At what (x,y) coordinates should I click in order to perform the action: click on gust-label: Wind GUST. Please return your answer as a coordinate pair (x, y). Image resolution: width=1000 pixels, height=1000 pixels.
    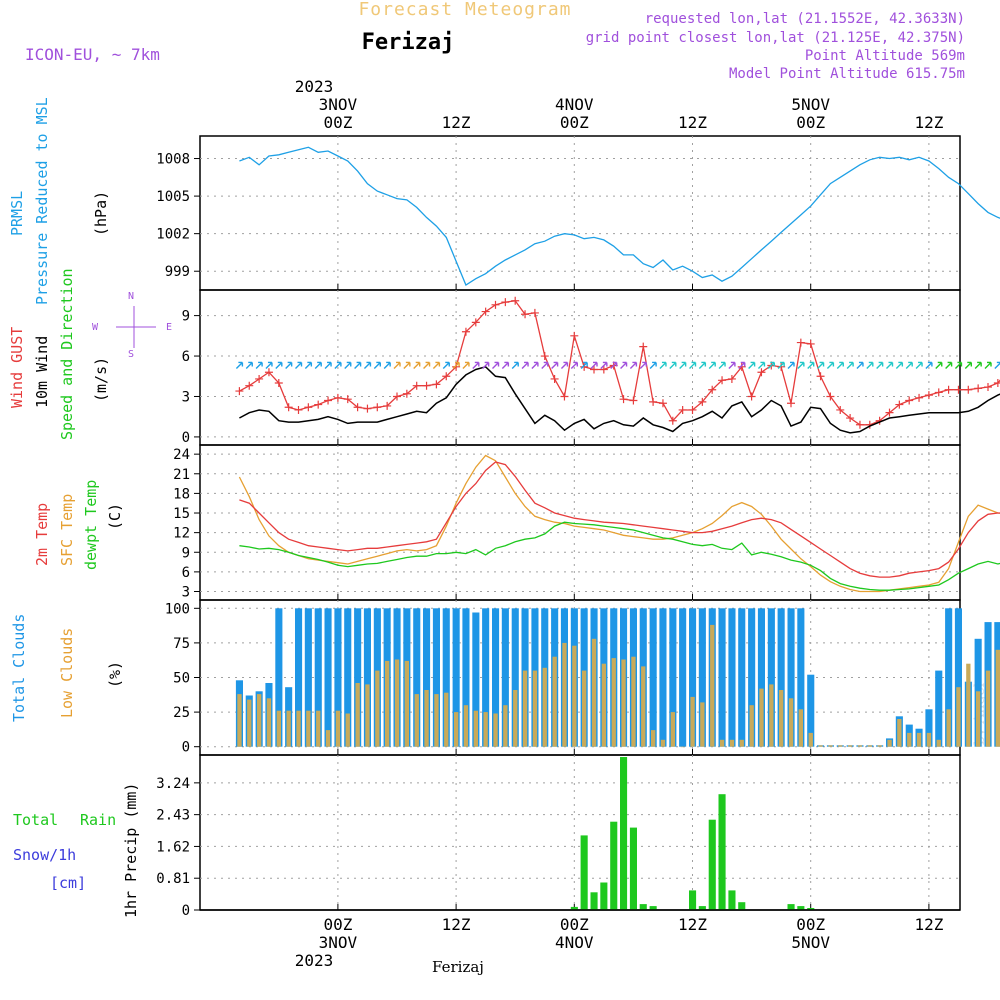
    Looking at the image, I should click on (17, 367).